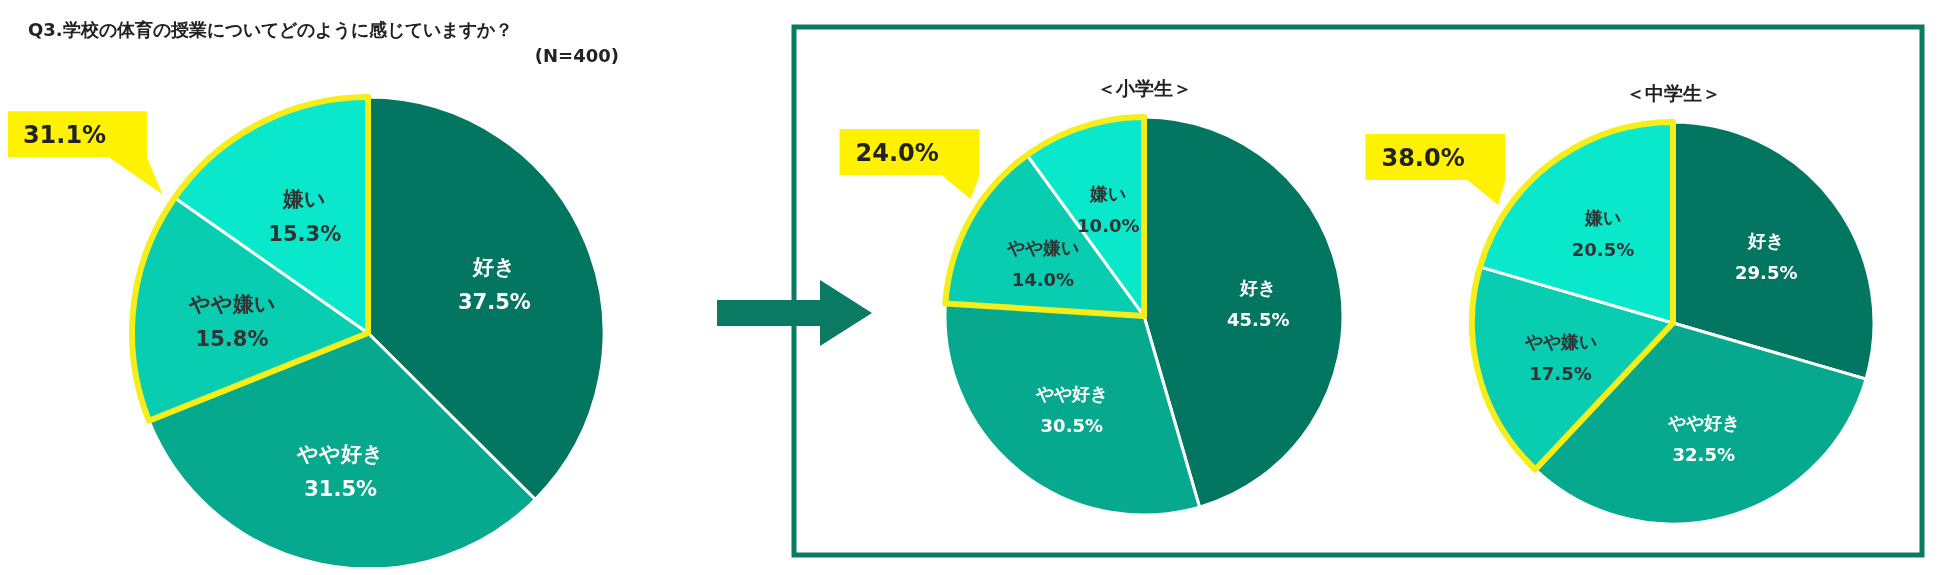  Describe the element at coordinates (1144, 88) in the screenshot. I see `chart-title: ＜小学生＞` at that location.